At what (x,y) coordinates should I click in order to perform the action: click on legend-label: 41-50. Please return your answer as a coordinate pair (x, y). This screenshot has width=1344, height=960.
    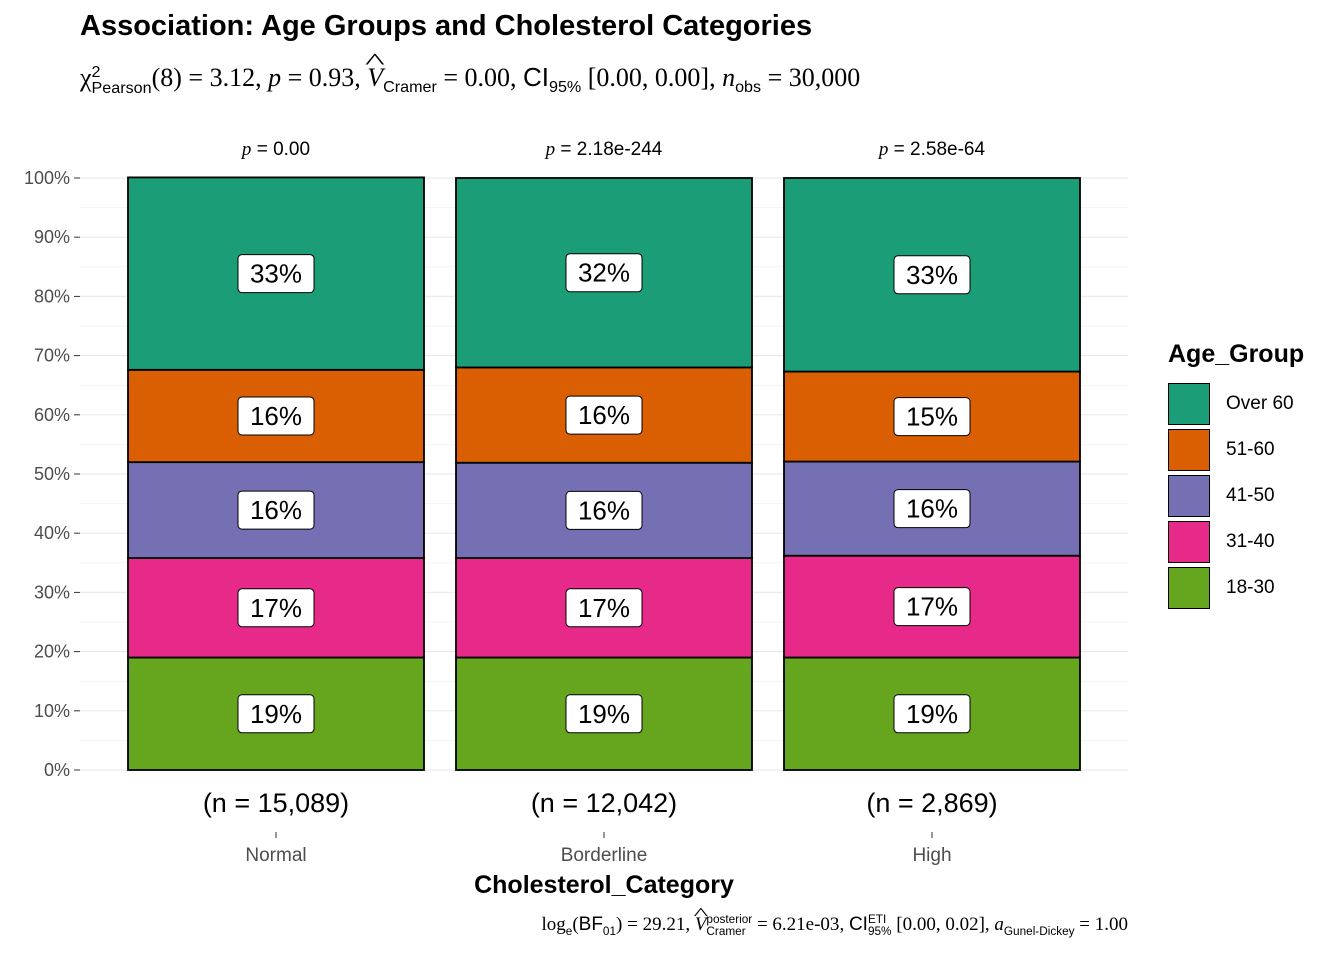
    Looking at the image, I should click on (1250, 495).